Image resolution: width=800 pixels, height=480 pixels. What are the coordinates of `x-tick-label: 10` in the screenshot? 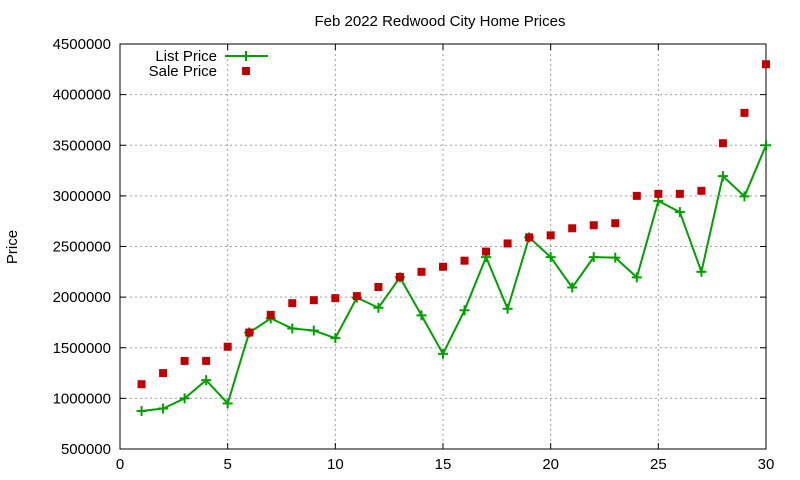 It's located at (335, 464).